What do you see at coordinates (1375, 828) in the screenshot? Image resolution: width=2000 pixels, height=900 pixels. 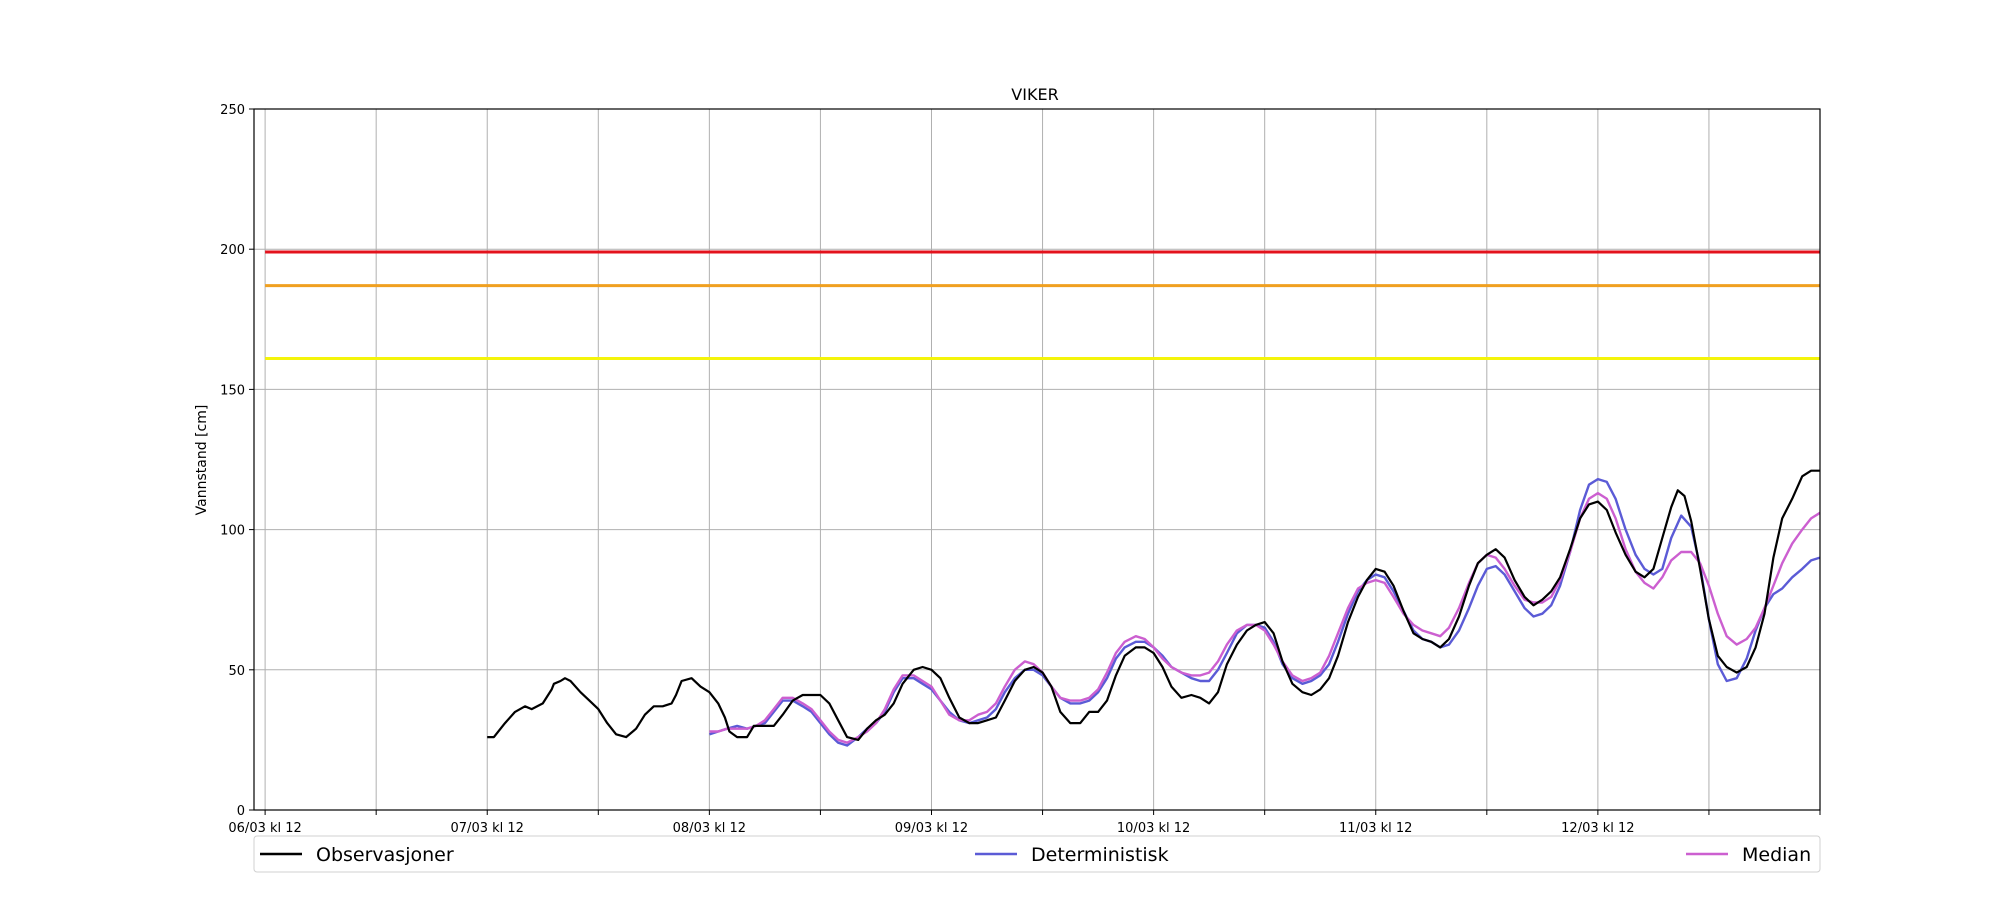 I see `x-tick-label: 11/03 kl 12` at bounding box center [1375, 828].